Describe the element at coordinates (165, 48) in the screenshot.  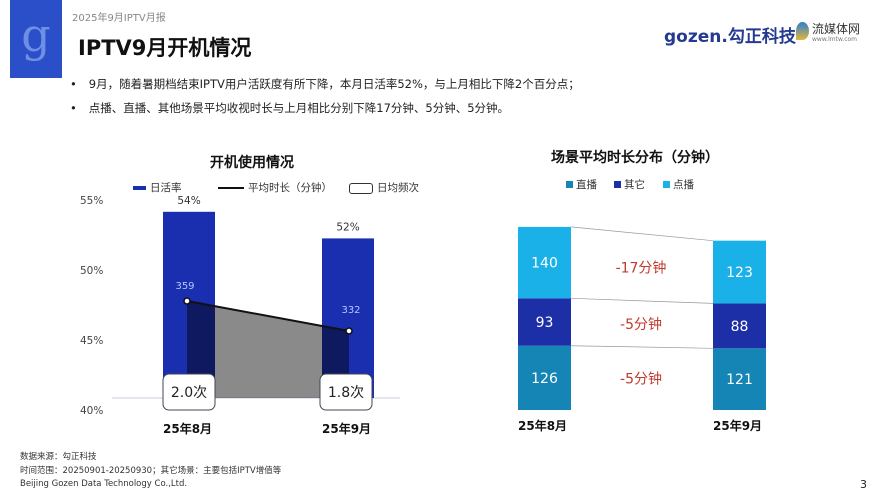
I see `page-title: IPTV9月开机情况` at that location.